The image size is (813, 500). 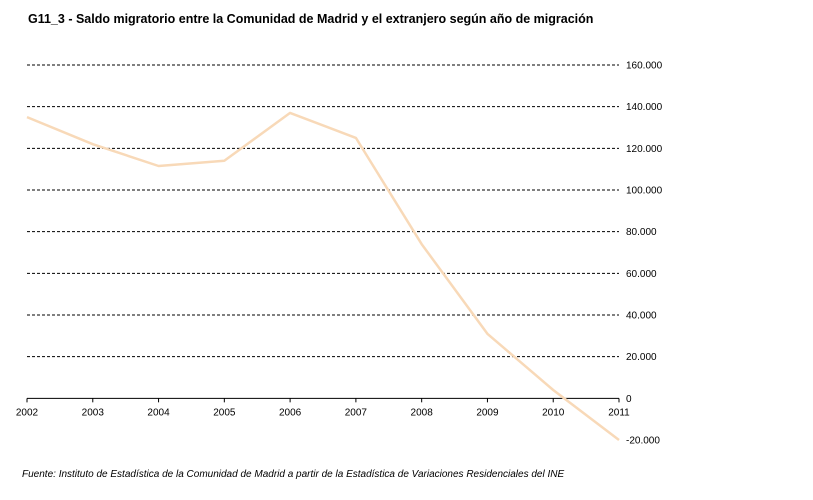 I want to click on y-tick-label: 100.000, so click(x=644, y=191).